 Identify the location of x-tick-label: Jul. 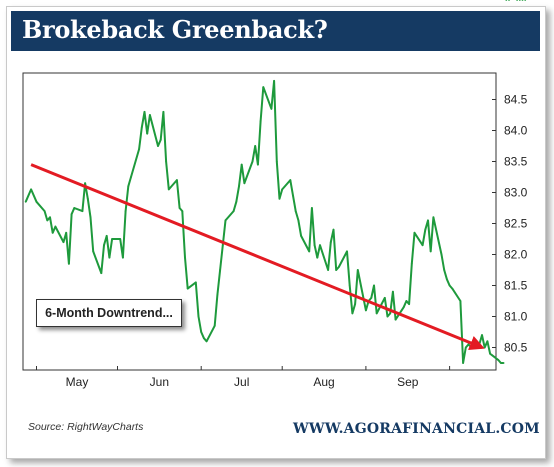
(241, 382).